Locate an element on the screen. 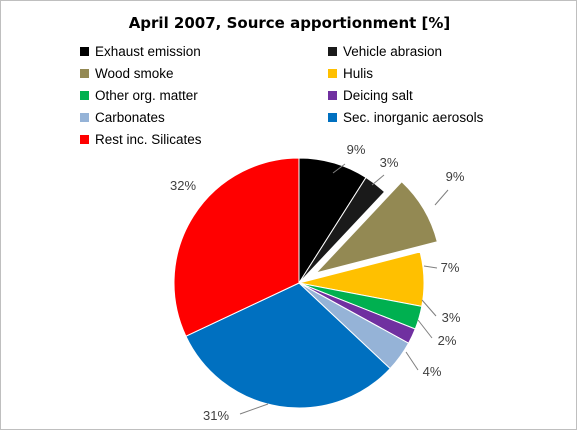  legend-label: Deicing salt is located at coordinates (378, 95).